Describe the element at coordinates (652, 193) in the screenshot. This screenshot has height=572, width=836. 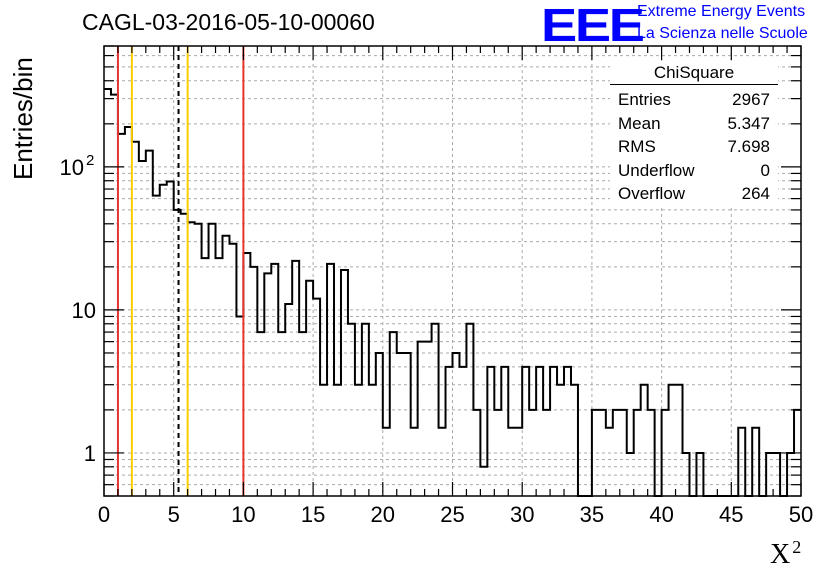
I see `stats-label: Overflow` at that location.